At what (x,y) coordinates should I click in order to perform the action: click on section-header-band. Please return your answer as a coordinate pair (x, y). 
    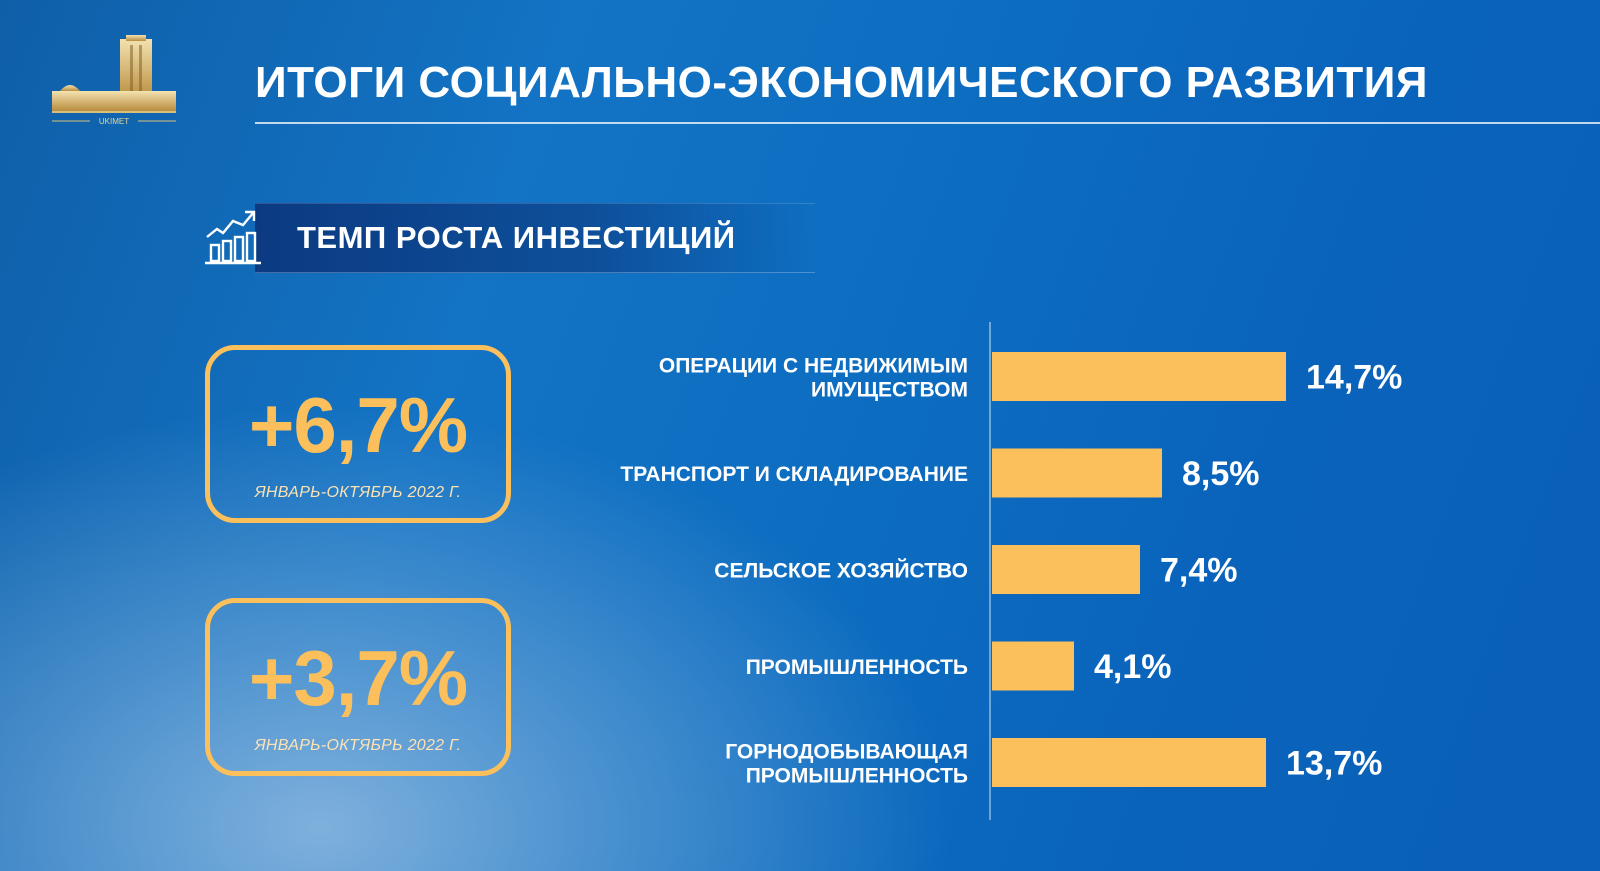
    Looking at the image, I should click on (535, 238).